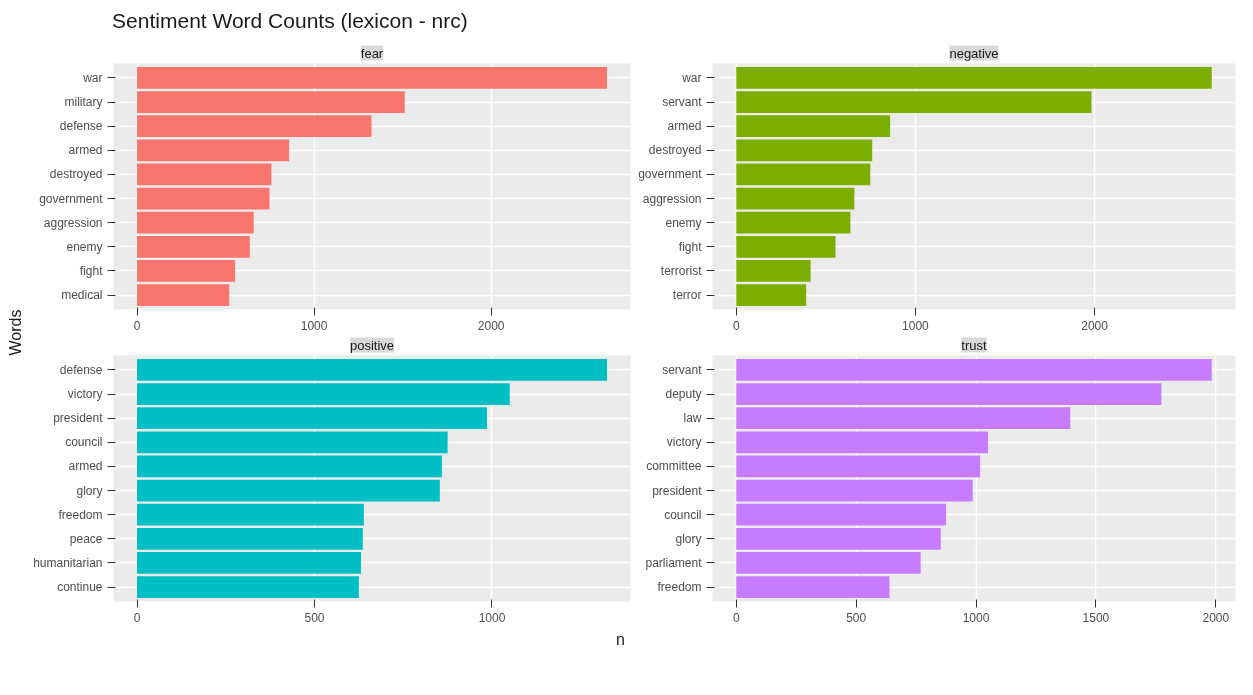 This screenshot has width=1253, height=695. I want to click on text: Sentiment Word Counts (lexicon - nrc), so click(290, 20).